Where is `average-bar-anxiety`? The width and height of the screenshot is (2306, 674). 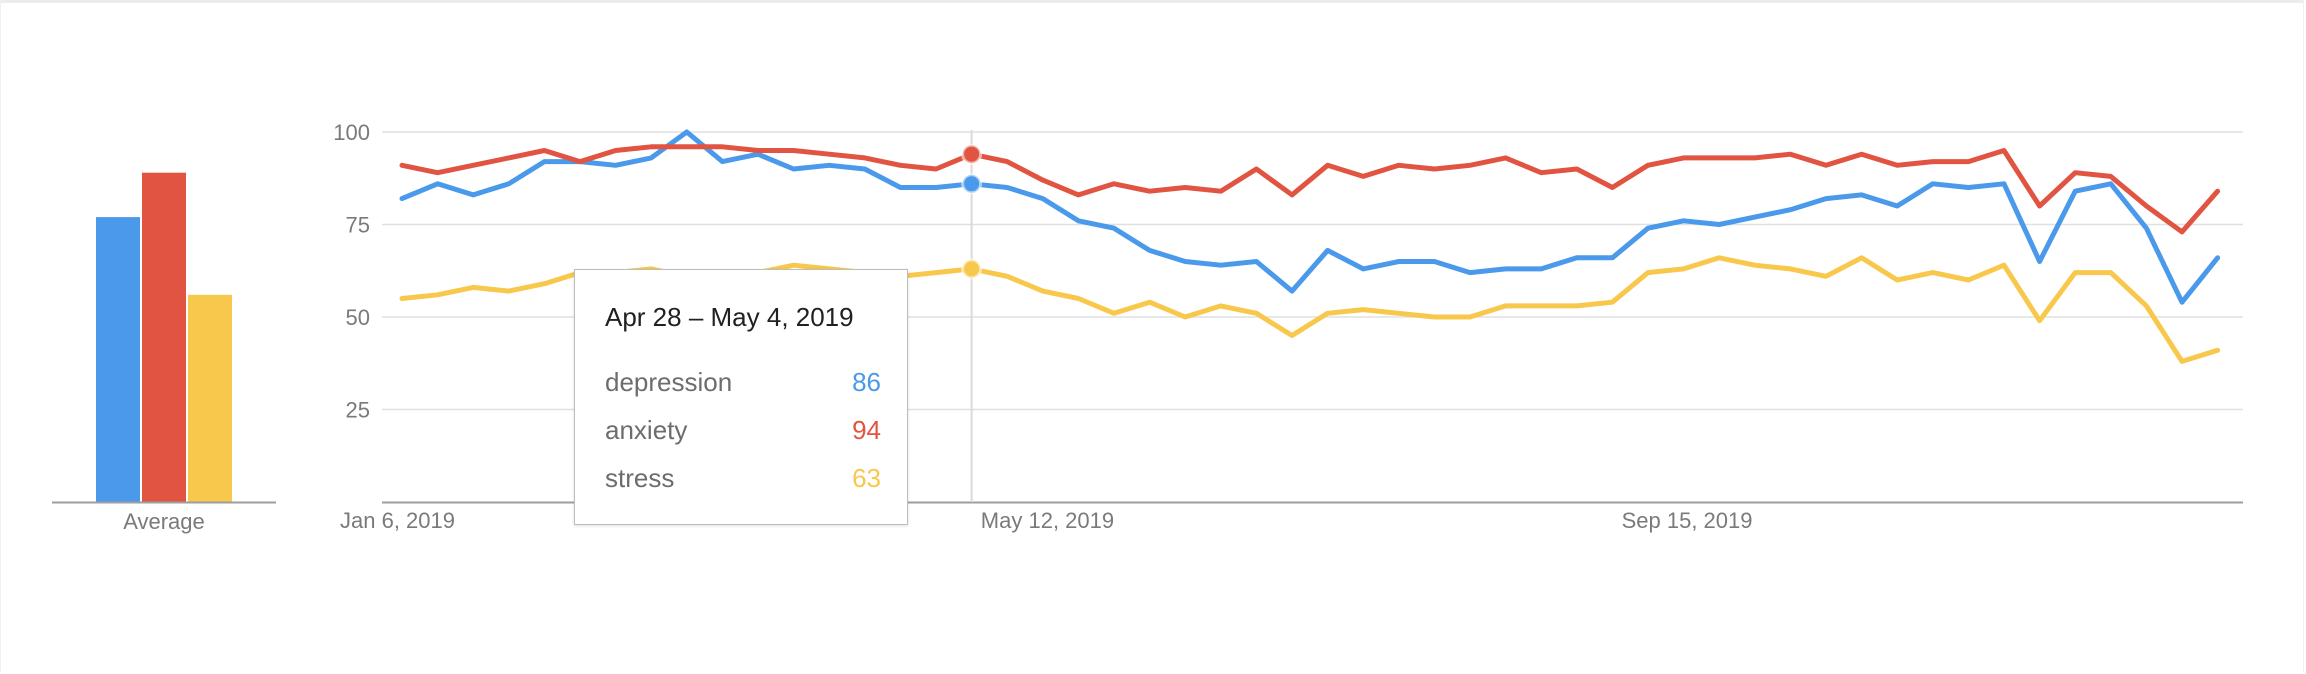
average-bar-anxiety is located at coordinates (164, 337).